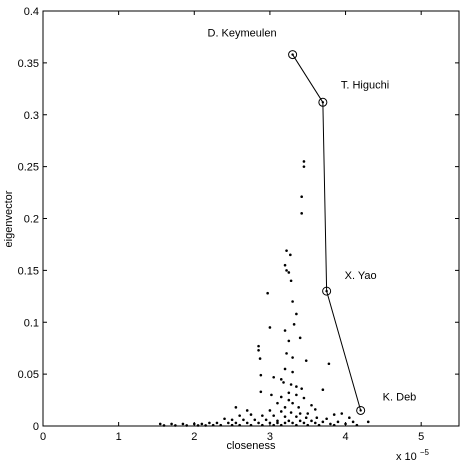 This screenshot has width=463, height=463. What do you see at coordinates (28, 375) in the screenshot?
I see `y-tick-label: 0.05` at bounding box center [28, 375].